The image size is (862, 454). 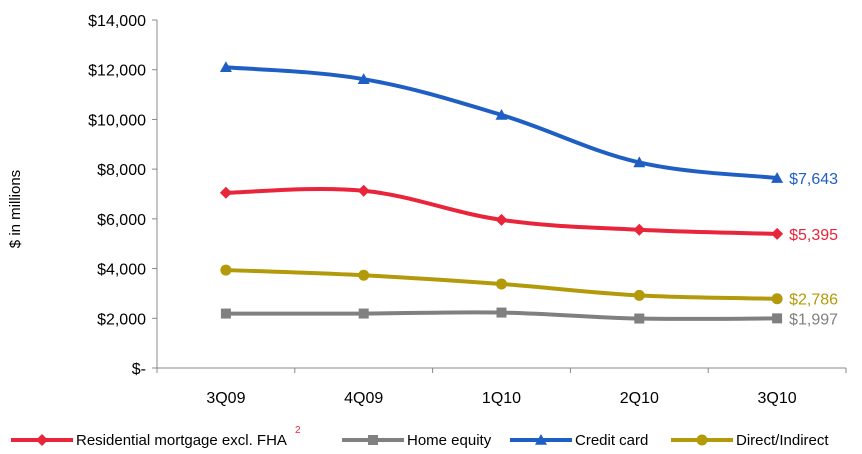 I want to click on data-label: $2,786, so click(x=813, y=300).